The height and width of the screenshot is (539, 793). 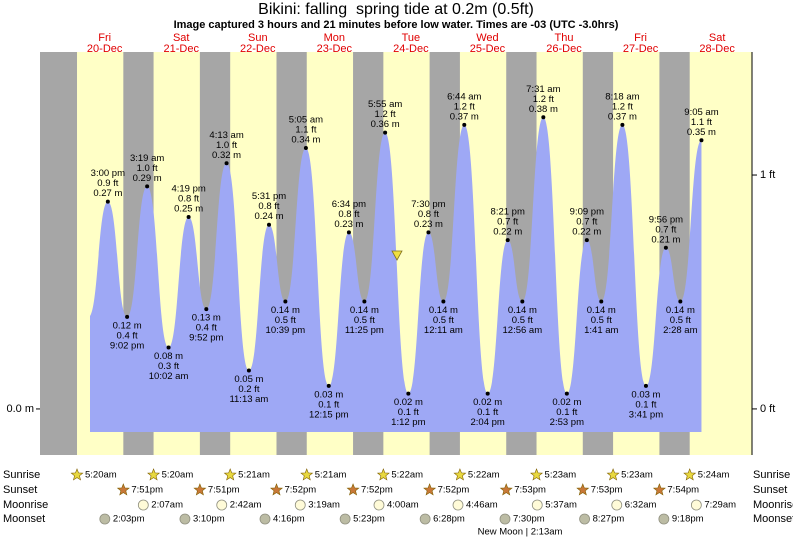 What do you see at coordinates (714, 475) in the screenshot?
I see `sunrise-time: 5:24am` at bounding box center [714, 475].